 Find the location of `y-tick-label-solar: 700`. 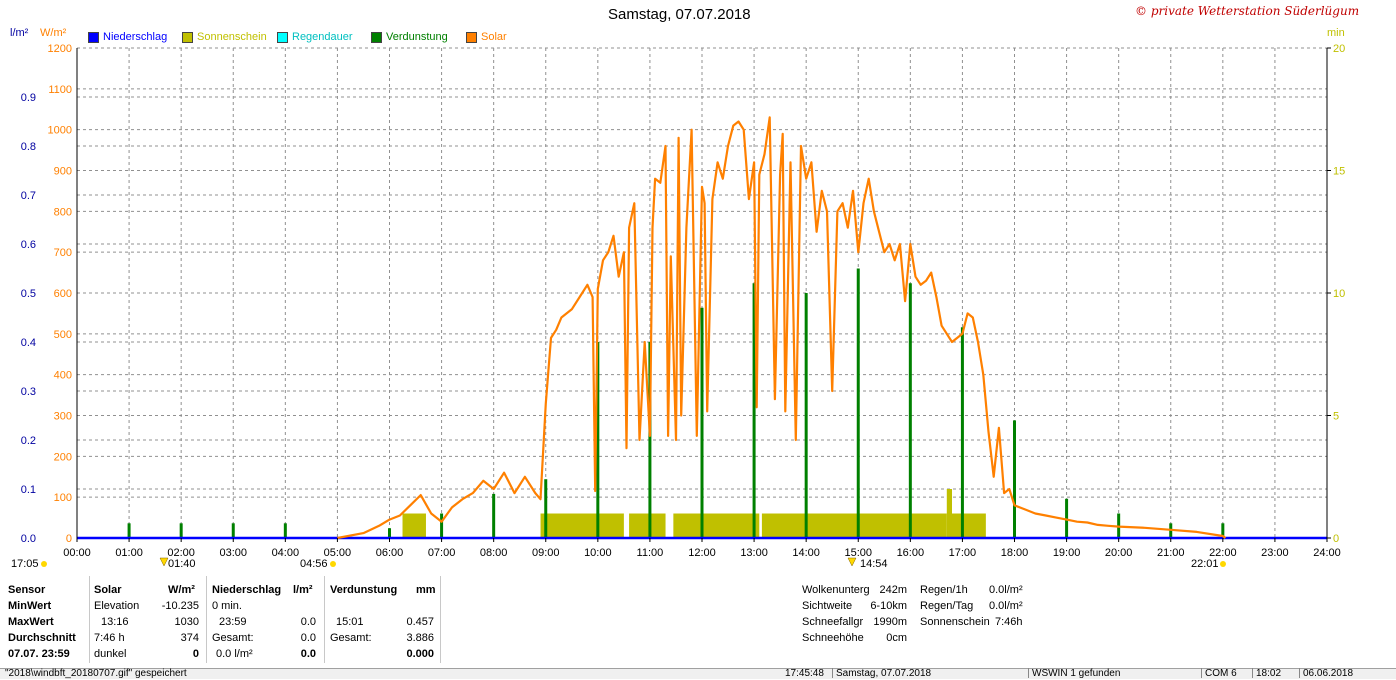

y-tick-label-solar: 700 is located at coordinates (63, 253).